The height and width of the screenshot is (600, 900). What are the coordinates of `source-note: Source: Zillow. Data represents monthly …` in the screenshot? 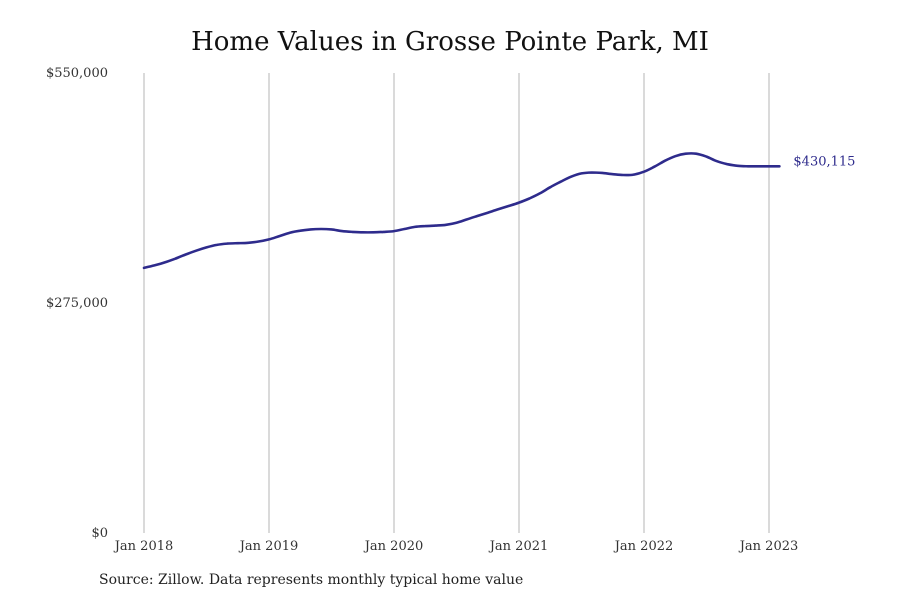 It's located at (311, 580).